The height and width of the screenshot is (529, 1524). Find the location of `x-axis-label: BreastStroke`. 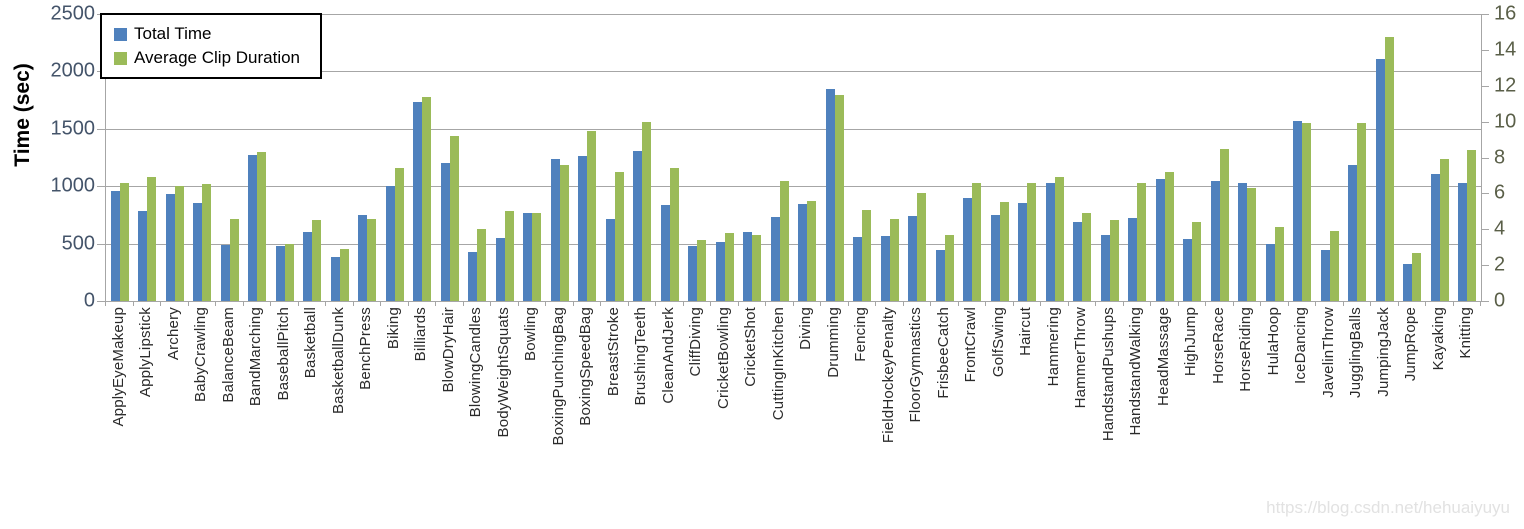

x-axis-label: BreastStroke is located at coordinates (614, 394).